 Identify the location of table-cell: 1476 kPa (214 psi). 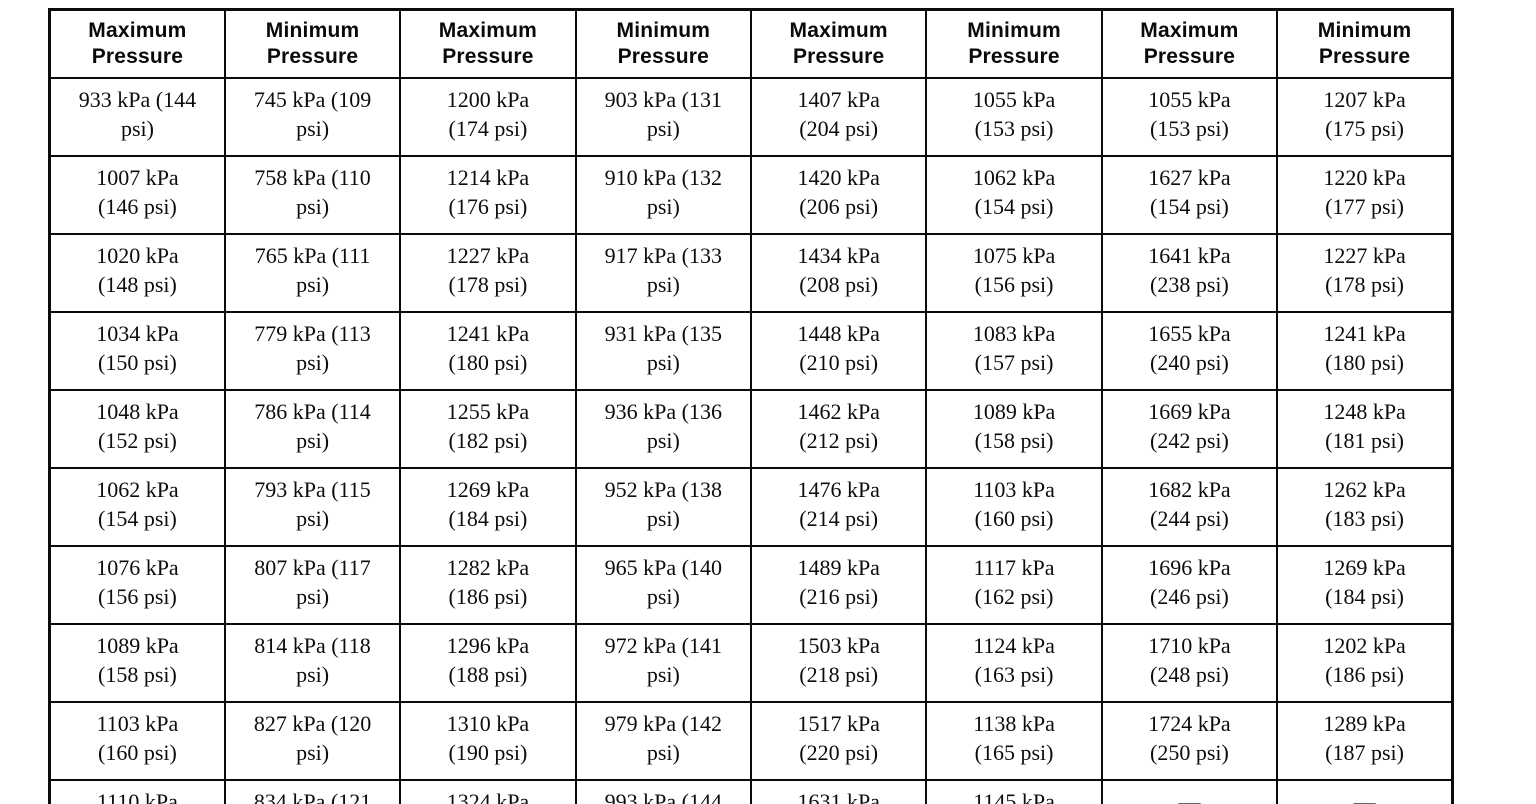
(838, 507).